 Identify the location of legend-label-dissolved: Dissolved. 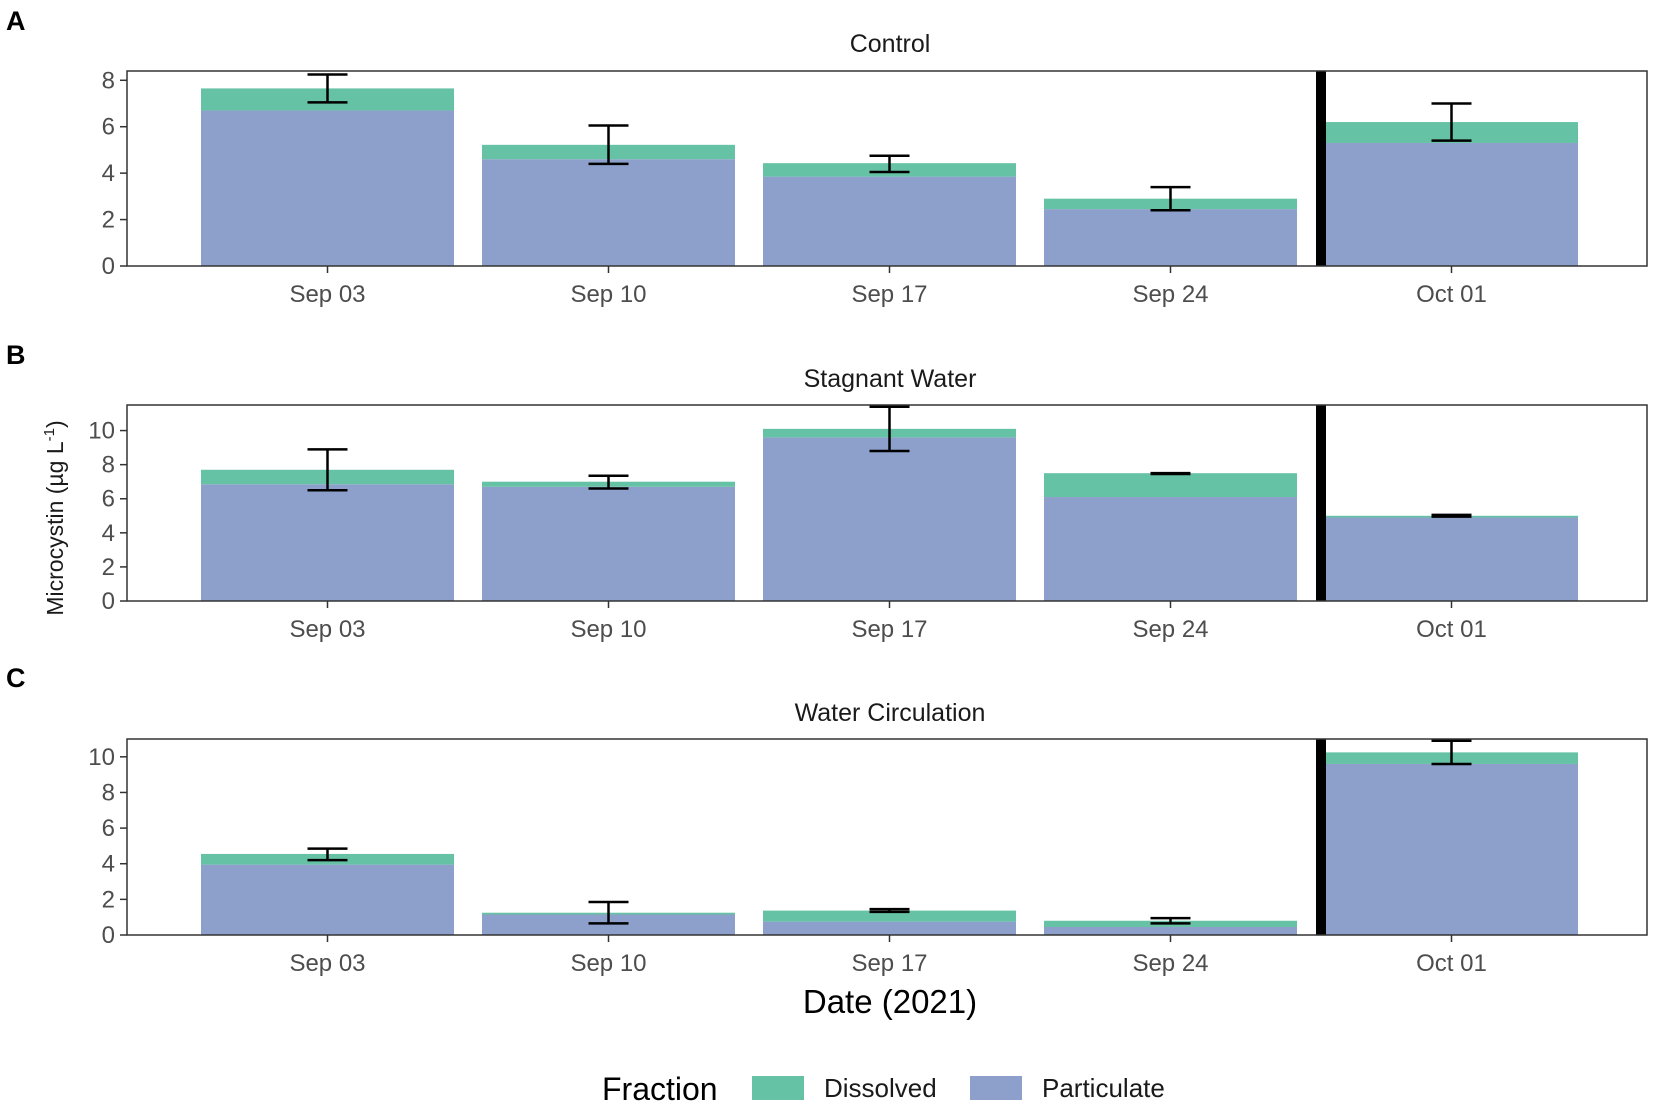
(880, 1088).